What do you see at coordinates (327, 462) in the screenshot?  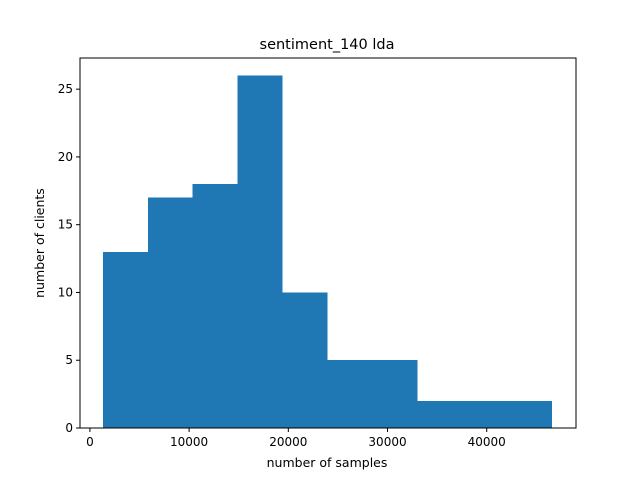 I see `x-axis-label: number of samples` at bounding box center [327, 462].